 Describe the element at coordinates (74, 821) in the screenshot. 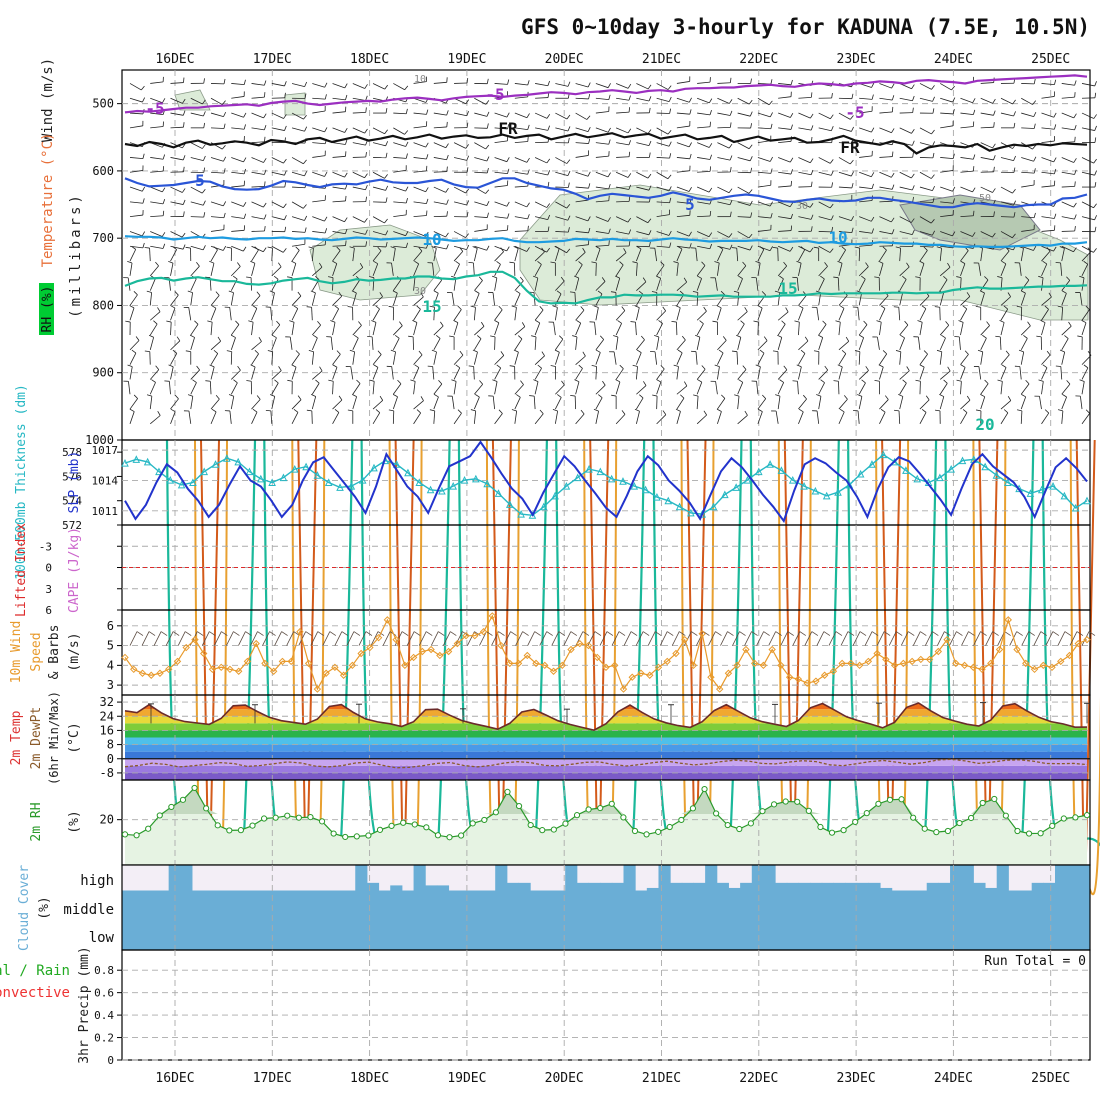

I see `ylabel-2m-rh-unit: (%)` at that location.